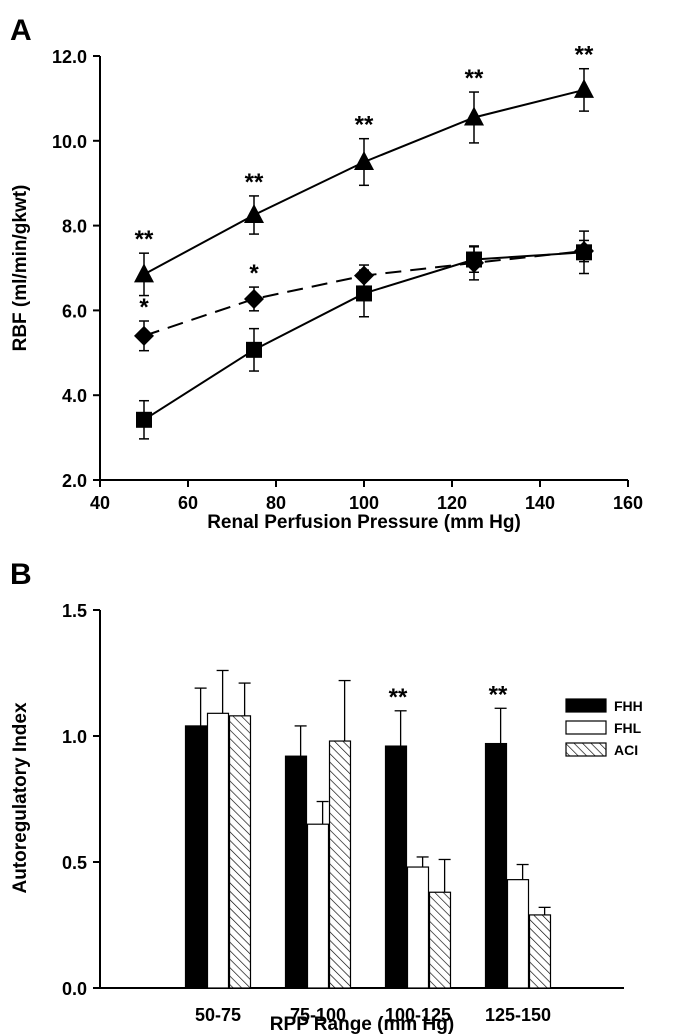 Image resolution: width=682 pixels, height=1036 pixels. I want to click on y-tick-label: 10.0, so click(69, 142).